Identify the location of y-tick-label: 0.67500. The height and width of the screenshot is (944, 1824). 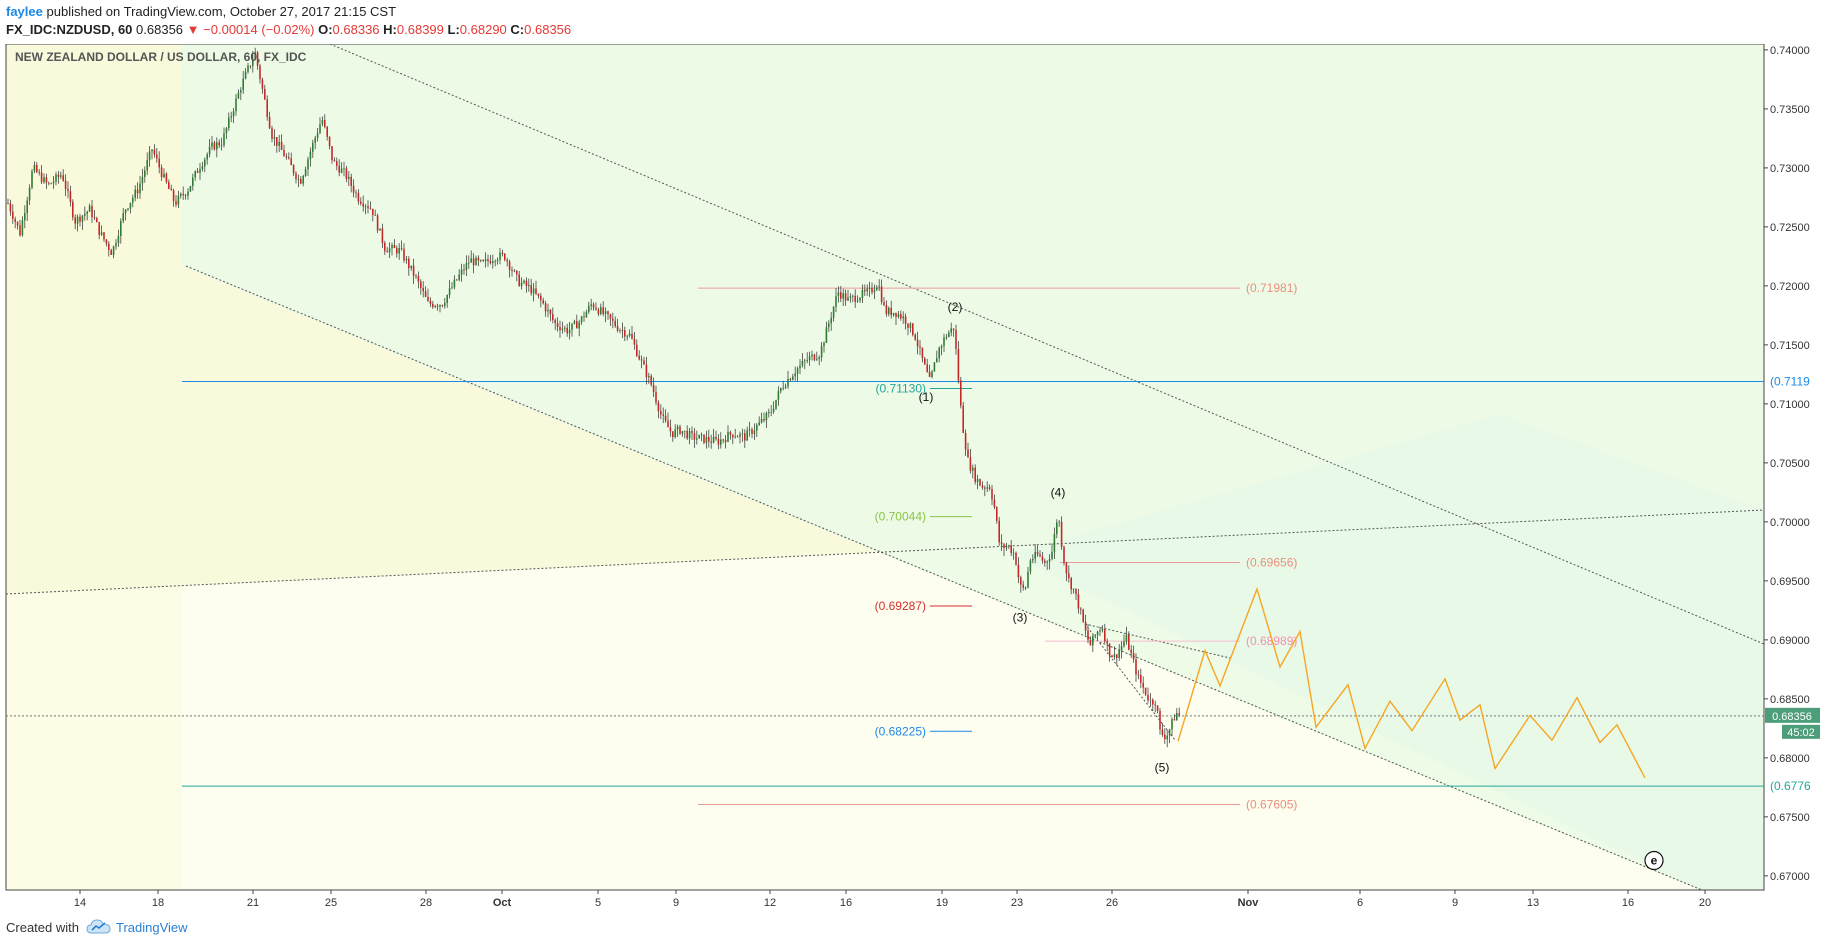
(1790, 818).